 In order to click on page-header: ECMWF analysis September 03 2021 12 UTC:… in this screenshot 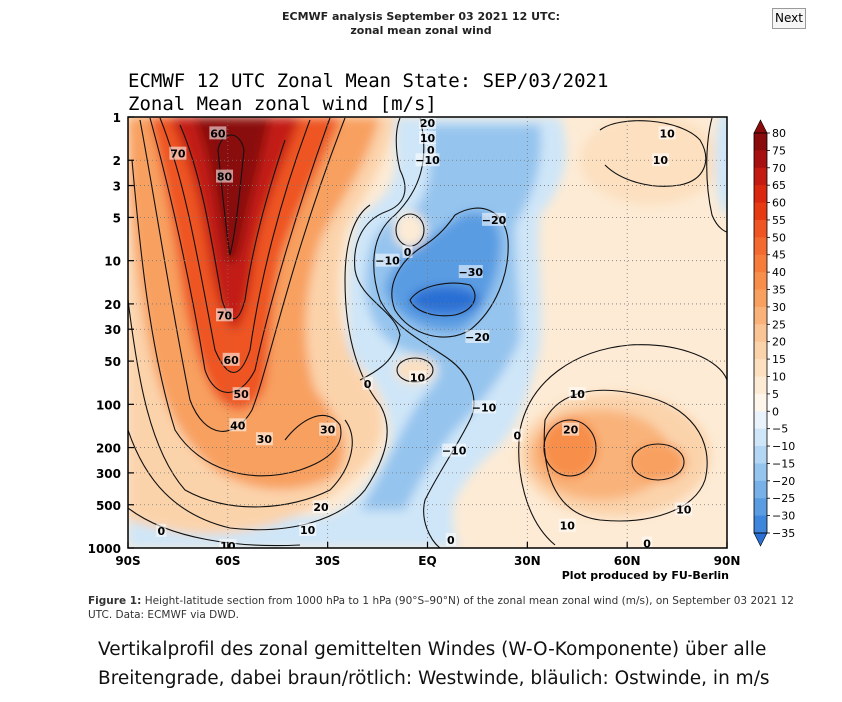, I will do `click(421, 24)`.